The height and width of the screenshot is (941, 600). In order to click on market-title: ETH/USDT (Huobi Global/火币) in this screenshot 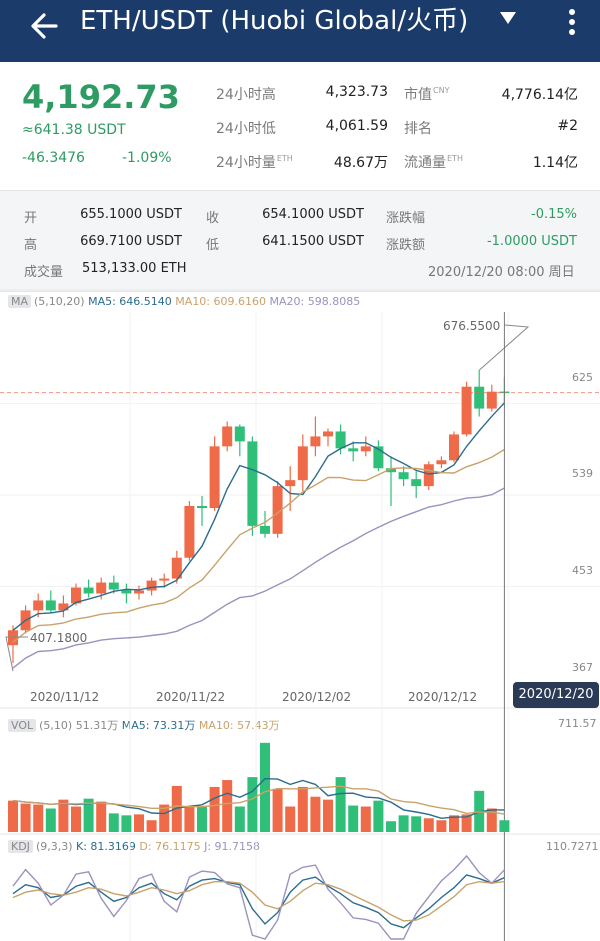, I will do `click(274, 21)`.